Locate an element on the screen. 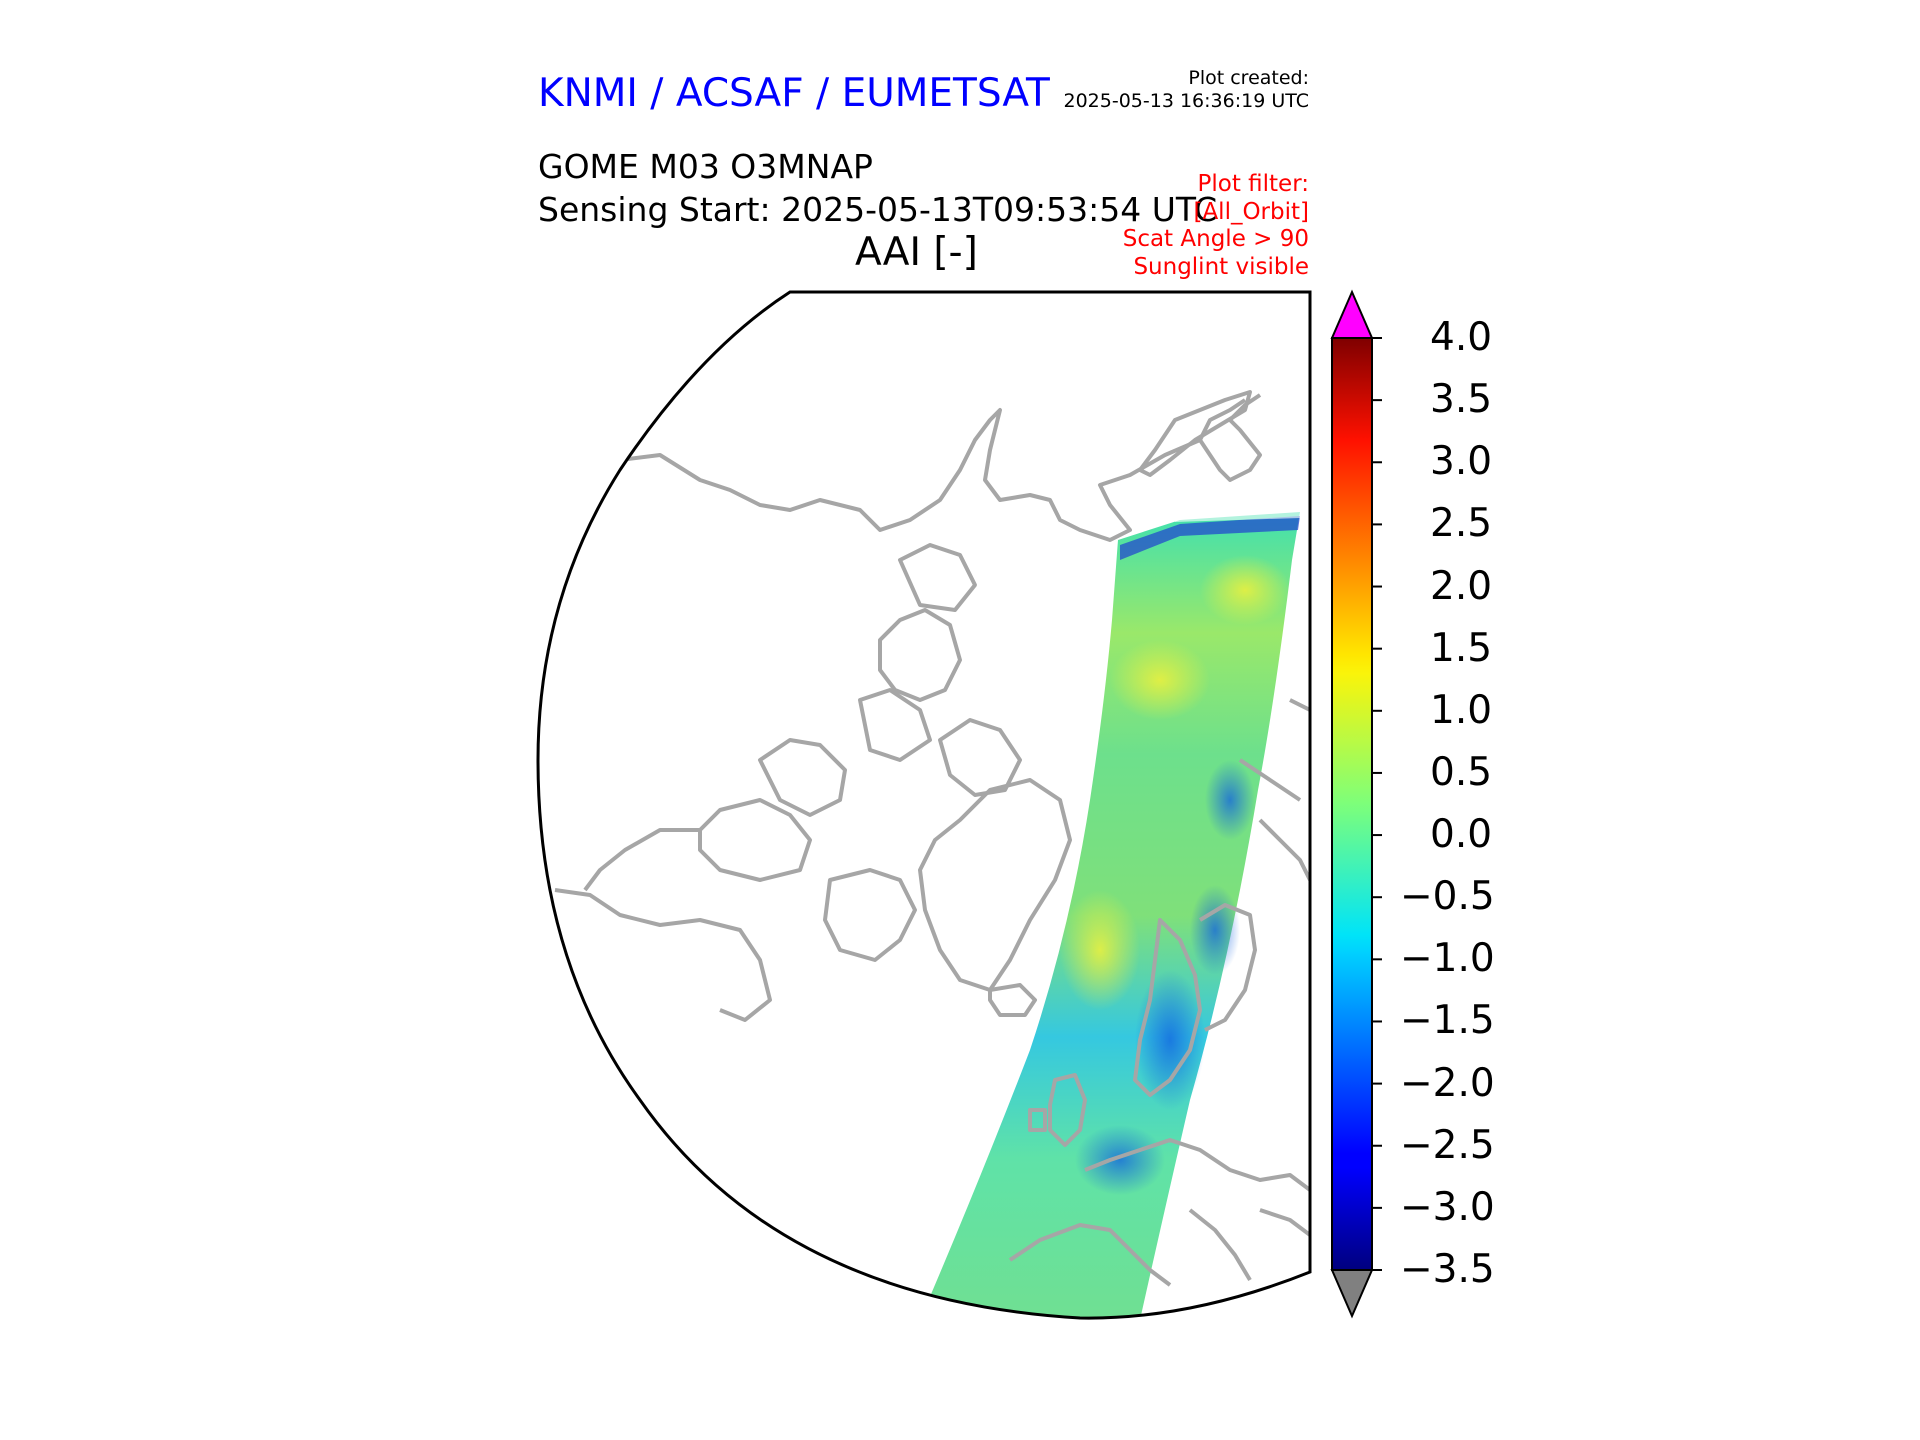  colorbar-tick-label: −1.0 is located at coordinates (1447, 959).